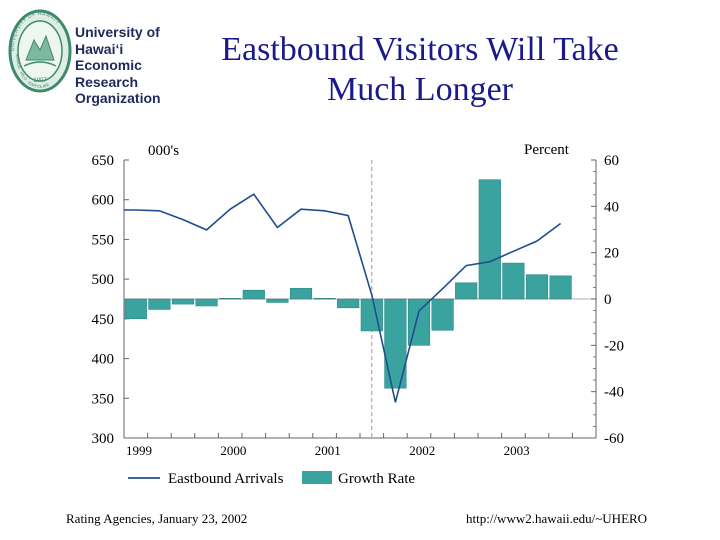 The height and width of the screenshot is (540, 720). What do you see at coordinates (157, 518) in the screenshot?
I see `footer-left-text: Rating Agencies, January 23, 2002` at bounding box center [157, 518].